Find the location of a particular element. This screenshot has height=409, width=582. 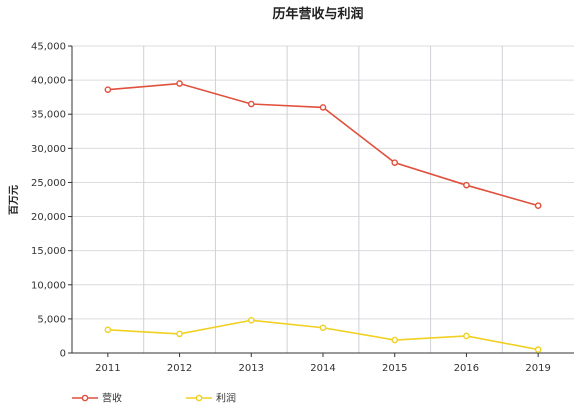

y-tick-label: 0 is located at coordinates (63, 354).